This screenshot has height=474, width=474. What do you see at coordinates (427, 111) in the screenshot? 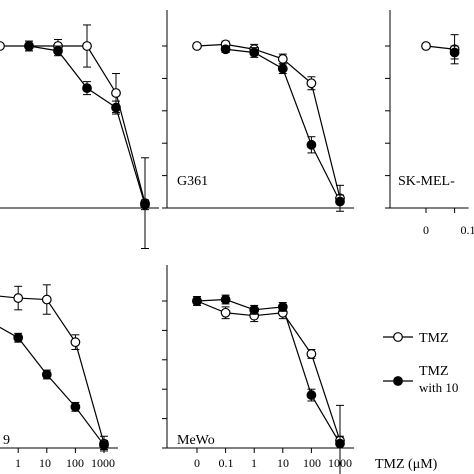
I see `panel-sk-mel-axes` at bounding box center [427, 111].